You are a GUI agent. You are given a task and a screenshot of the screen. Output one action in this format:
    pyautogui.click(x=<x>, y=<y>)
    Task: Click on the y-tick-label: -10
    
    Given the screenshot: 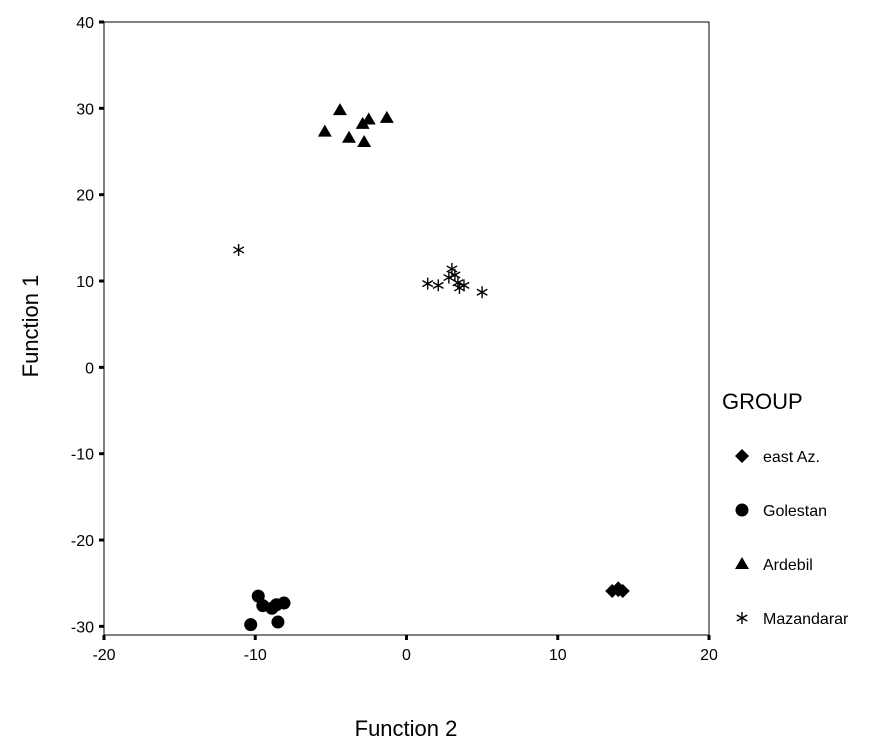 What is the action you would take?
    pyautogui.click(x=82, y=455)
    